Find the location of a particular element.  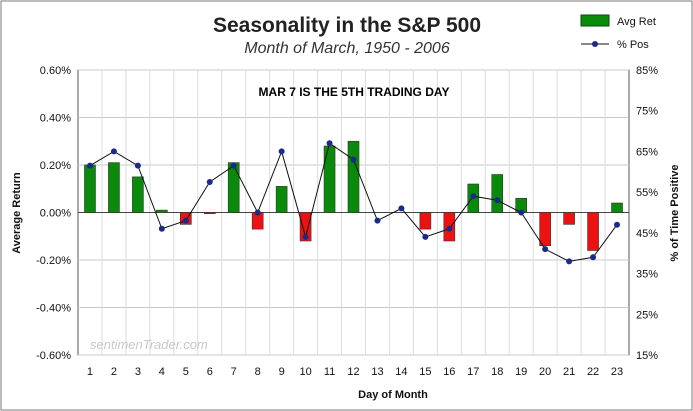

y2-tick-label: 45% is located at coordinates (647, 234).